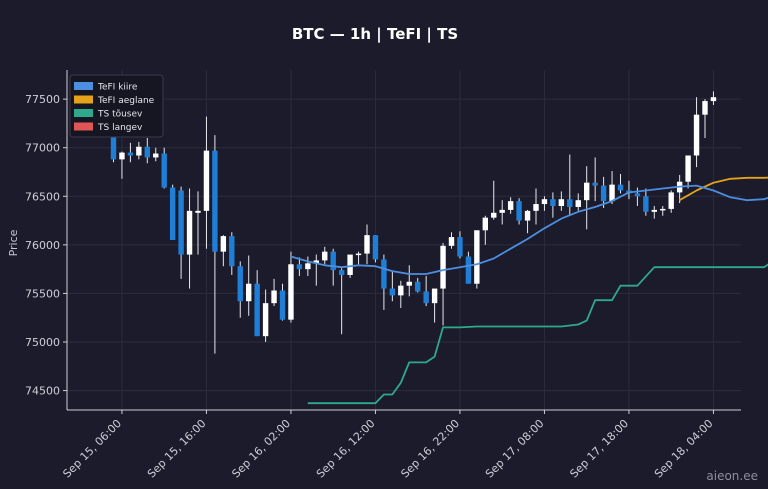 This screenshot has width=768, height=489. What do you see at coordinates (120, 115) in the screenshot?
I see `legend-label: TS tõusev` at bounding box center [120, 115].